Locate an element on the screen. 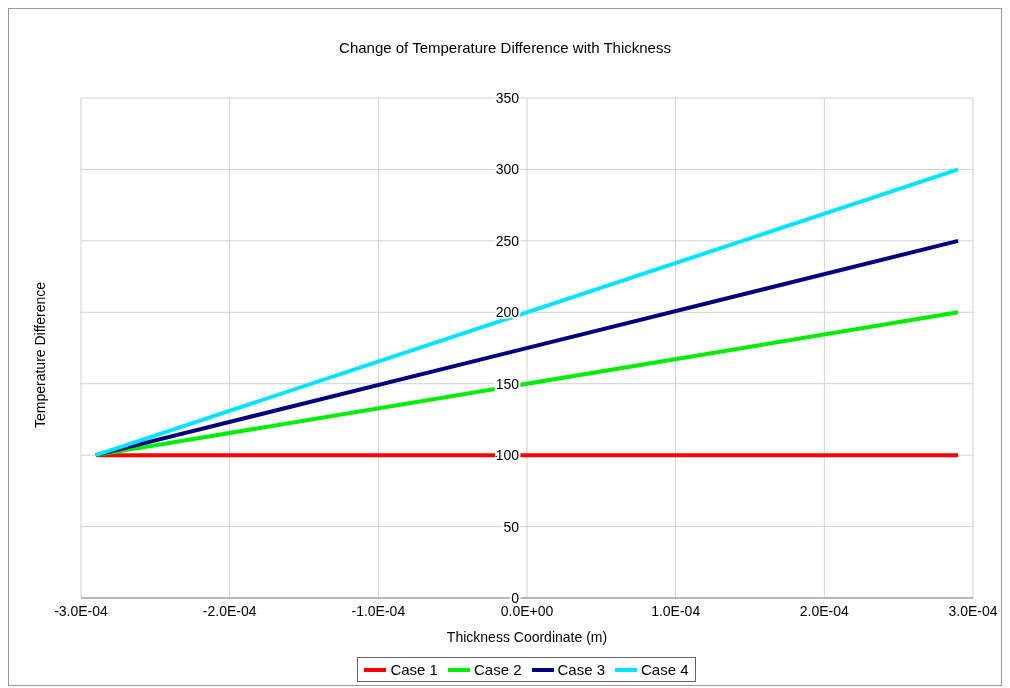 The image size is (1010, 688). y-tick-label: 300 is located at coordinates (507, 169).